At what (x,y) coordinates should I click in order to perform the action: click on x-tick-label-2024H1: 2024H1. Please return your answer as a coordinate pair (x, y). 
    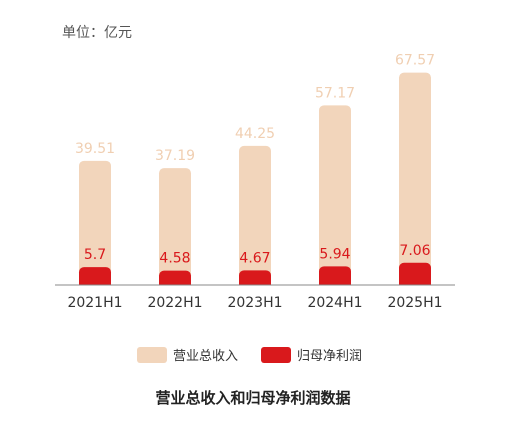
    Looking at the image, I should click on (334, 303).